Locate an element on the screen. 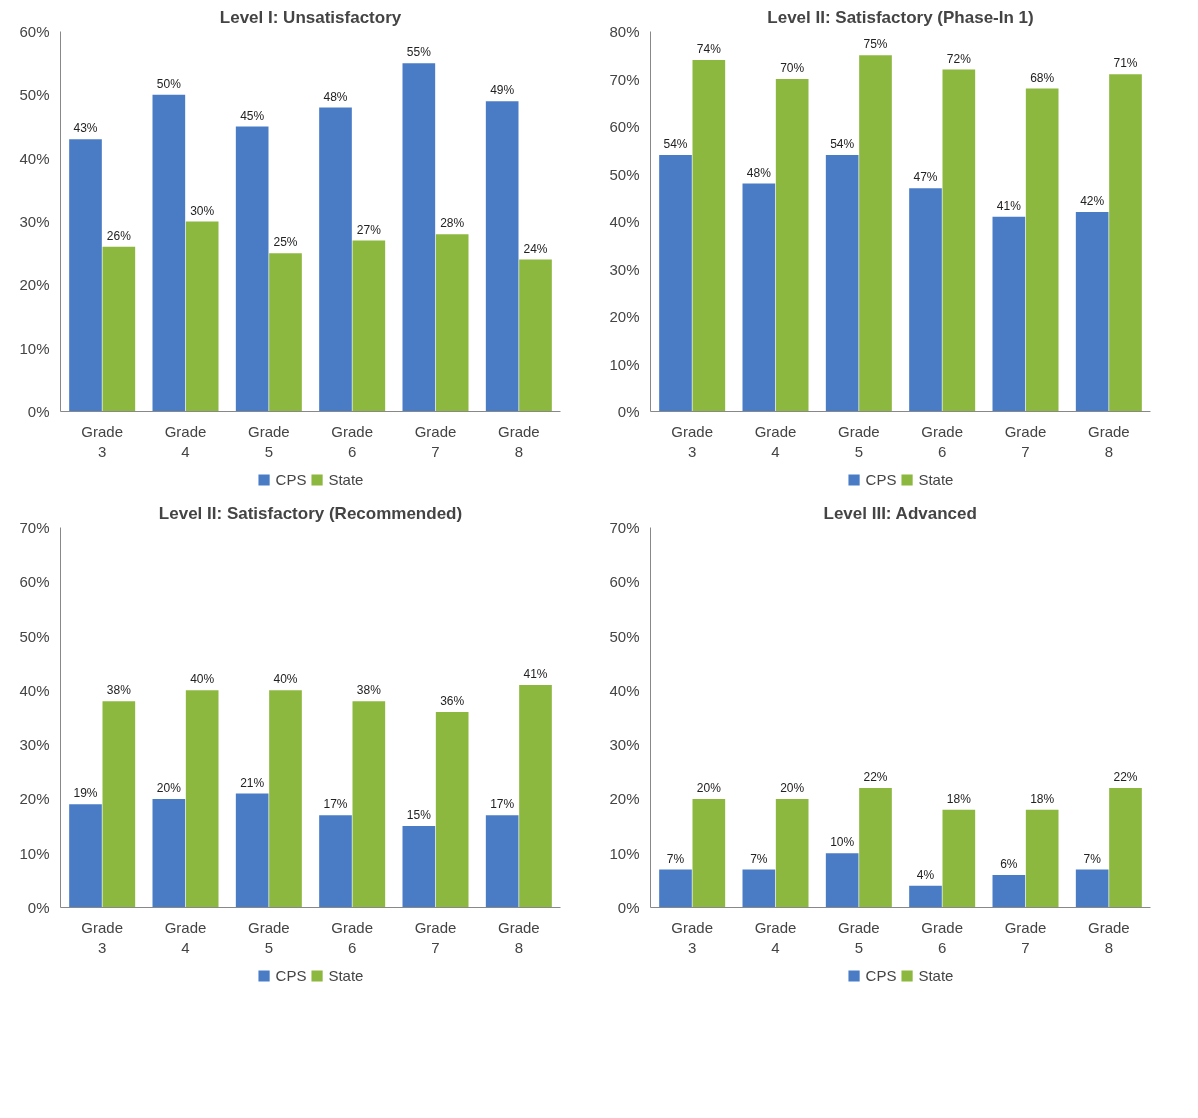 This screenshot has width=1198, height=1118. data-label: 49% is located at coordinates (502, 90).